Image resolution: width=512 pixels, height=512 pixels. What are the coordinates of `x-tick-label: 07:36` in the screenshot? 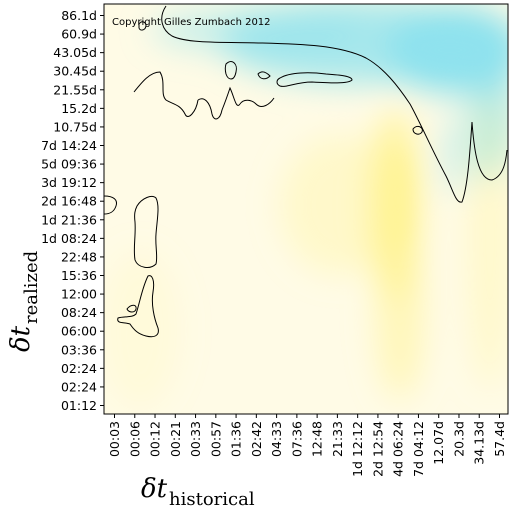 It's located at (296, 439).